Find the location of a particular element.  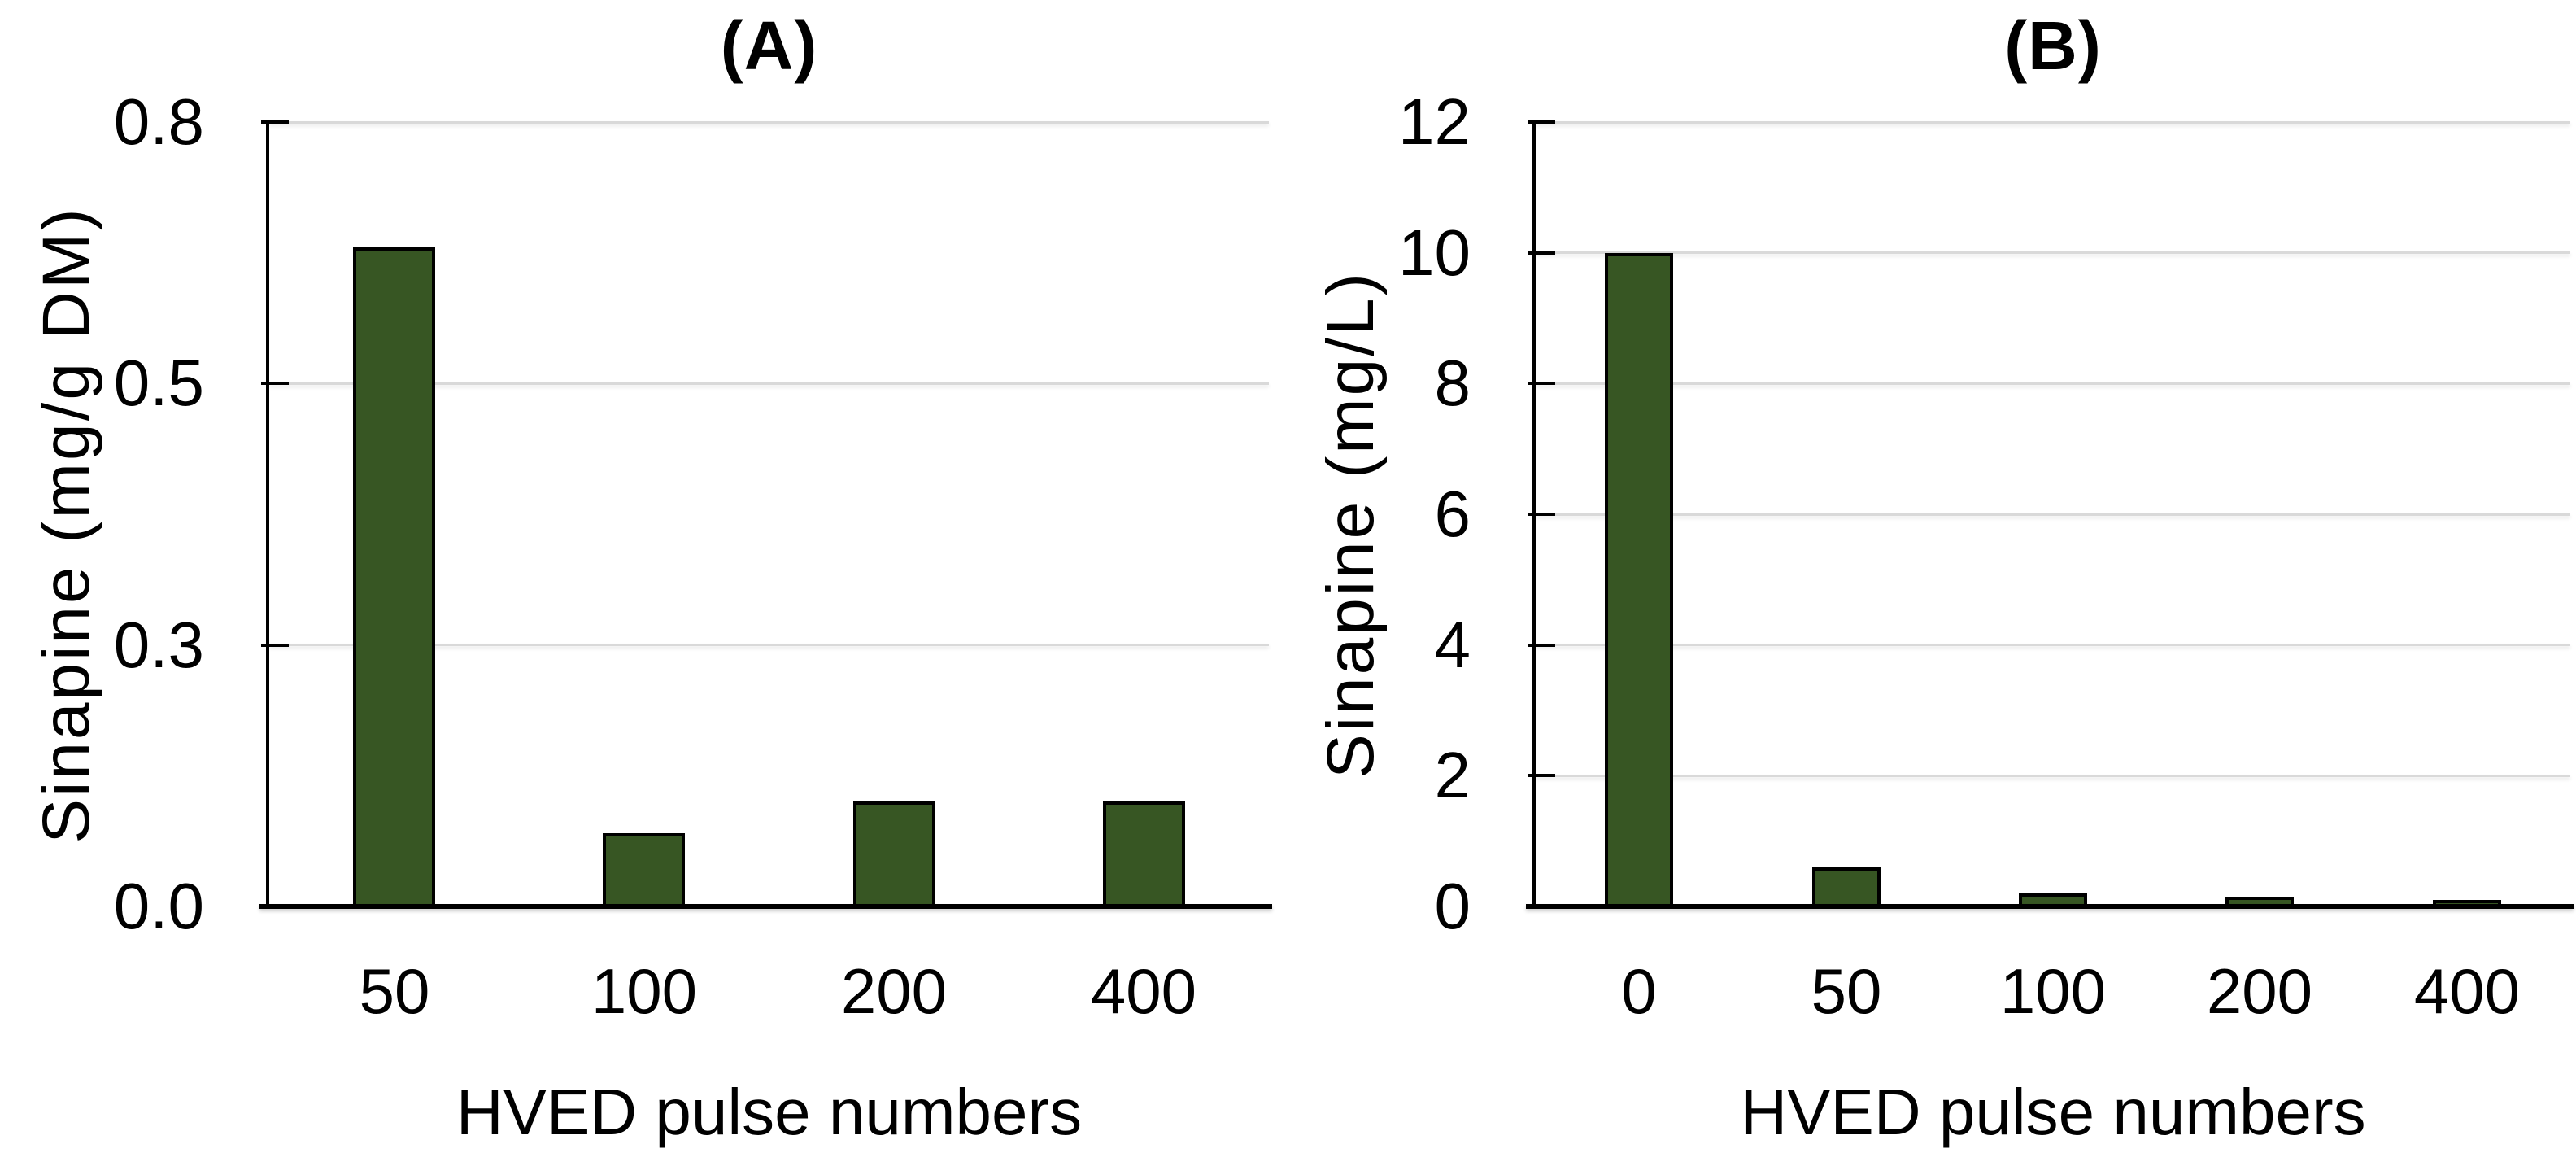

panel-b-x-axis-line is located at coordinates (2050, 906).